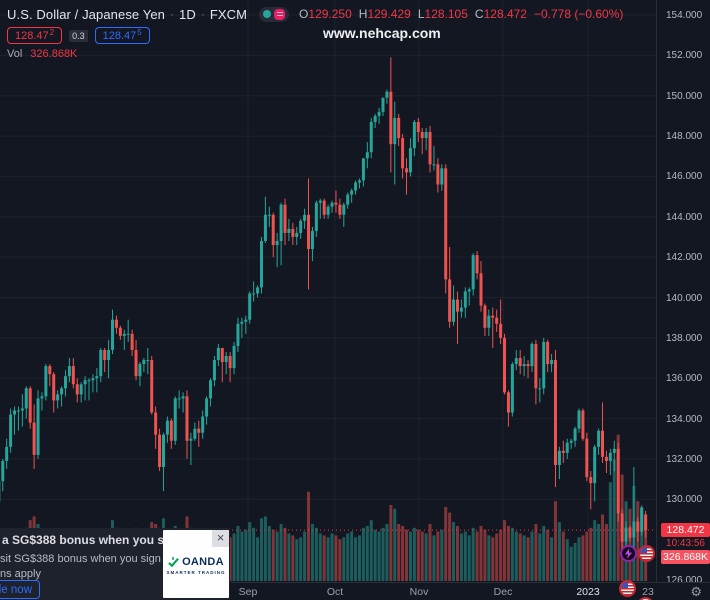 The width and height of the screenshot is (710, 600). Describe the element at coordinates (628, 553) in the screenshot. I see `lightning-event-icon` at that location.